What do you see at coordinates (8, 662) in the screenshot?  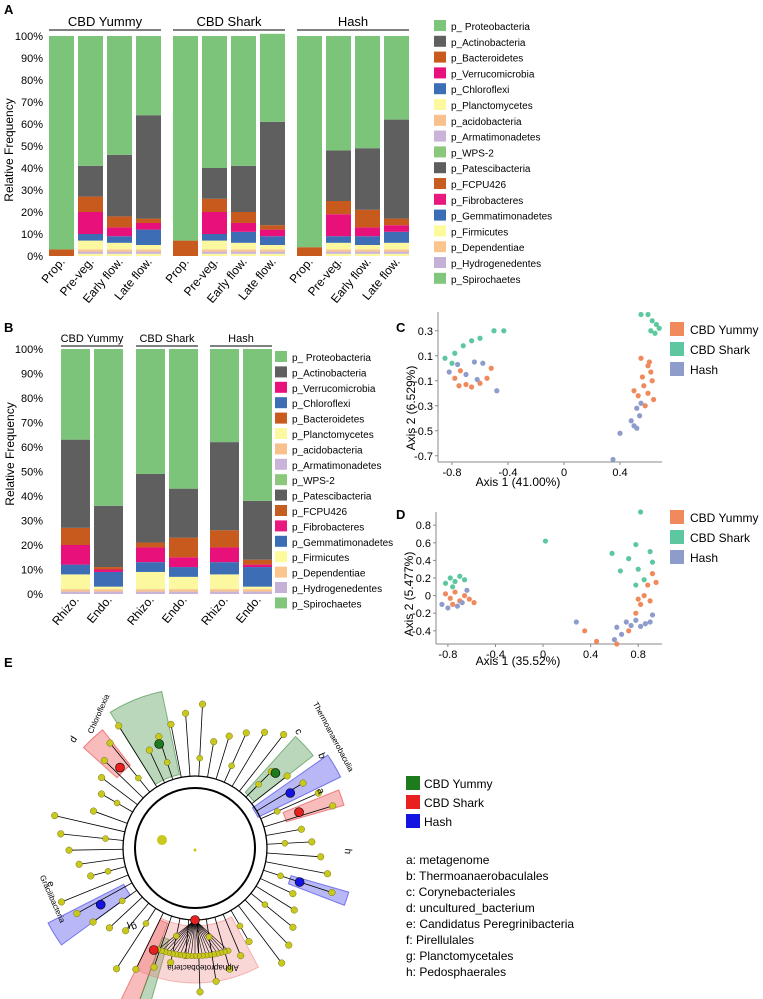 I see `panel-label-e: E` at bounding box center [8, 662].